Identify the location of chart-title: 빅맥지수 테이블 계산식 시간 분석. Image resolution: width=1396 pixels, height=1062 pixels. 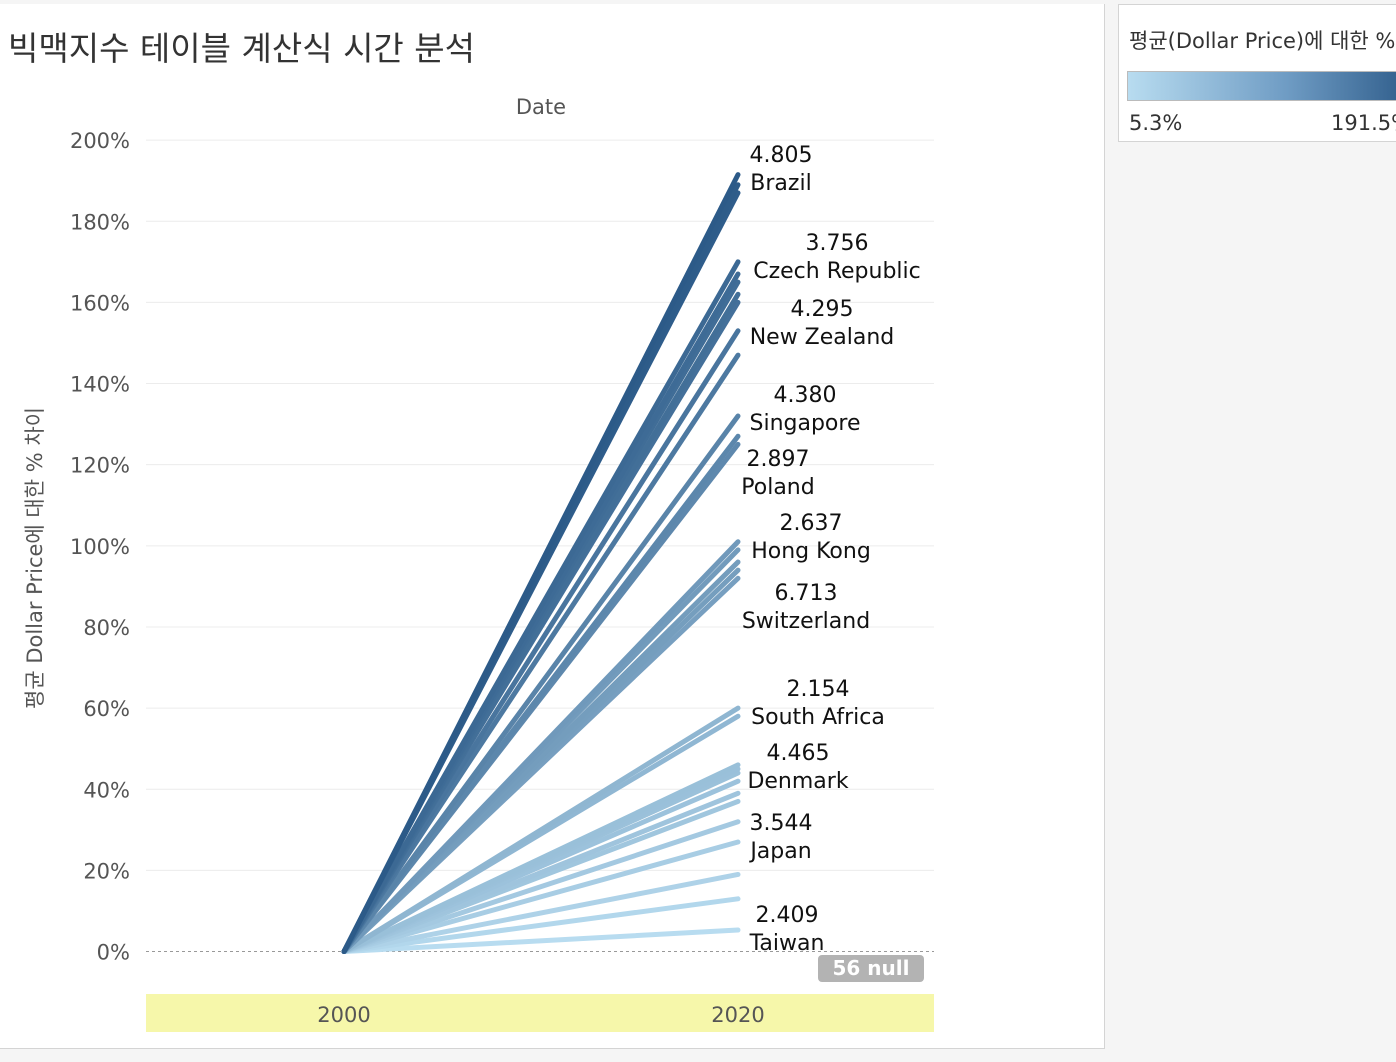
(241, 48).